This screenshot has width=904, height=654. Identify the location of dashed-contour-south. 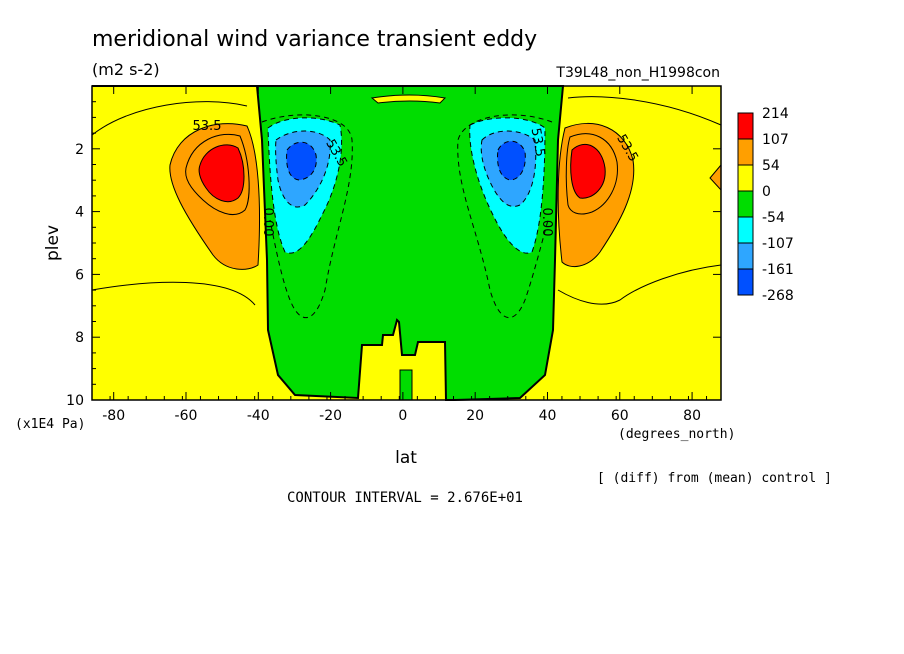
(307, 216).